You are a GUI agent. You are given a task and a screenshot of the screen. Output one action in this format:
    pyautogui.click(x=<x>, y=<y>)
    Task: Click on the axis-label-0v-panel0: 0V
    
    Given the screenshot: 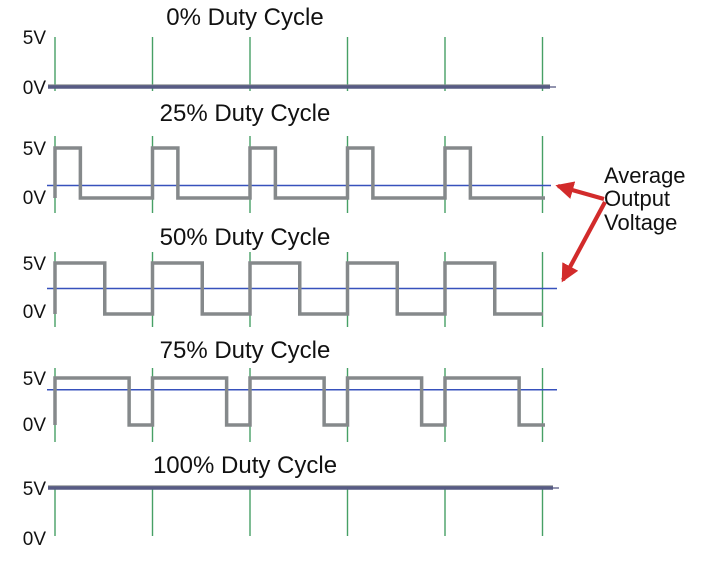 What is the action you would take?
    pyautogui.click(x=34, y=88)
    